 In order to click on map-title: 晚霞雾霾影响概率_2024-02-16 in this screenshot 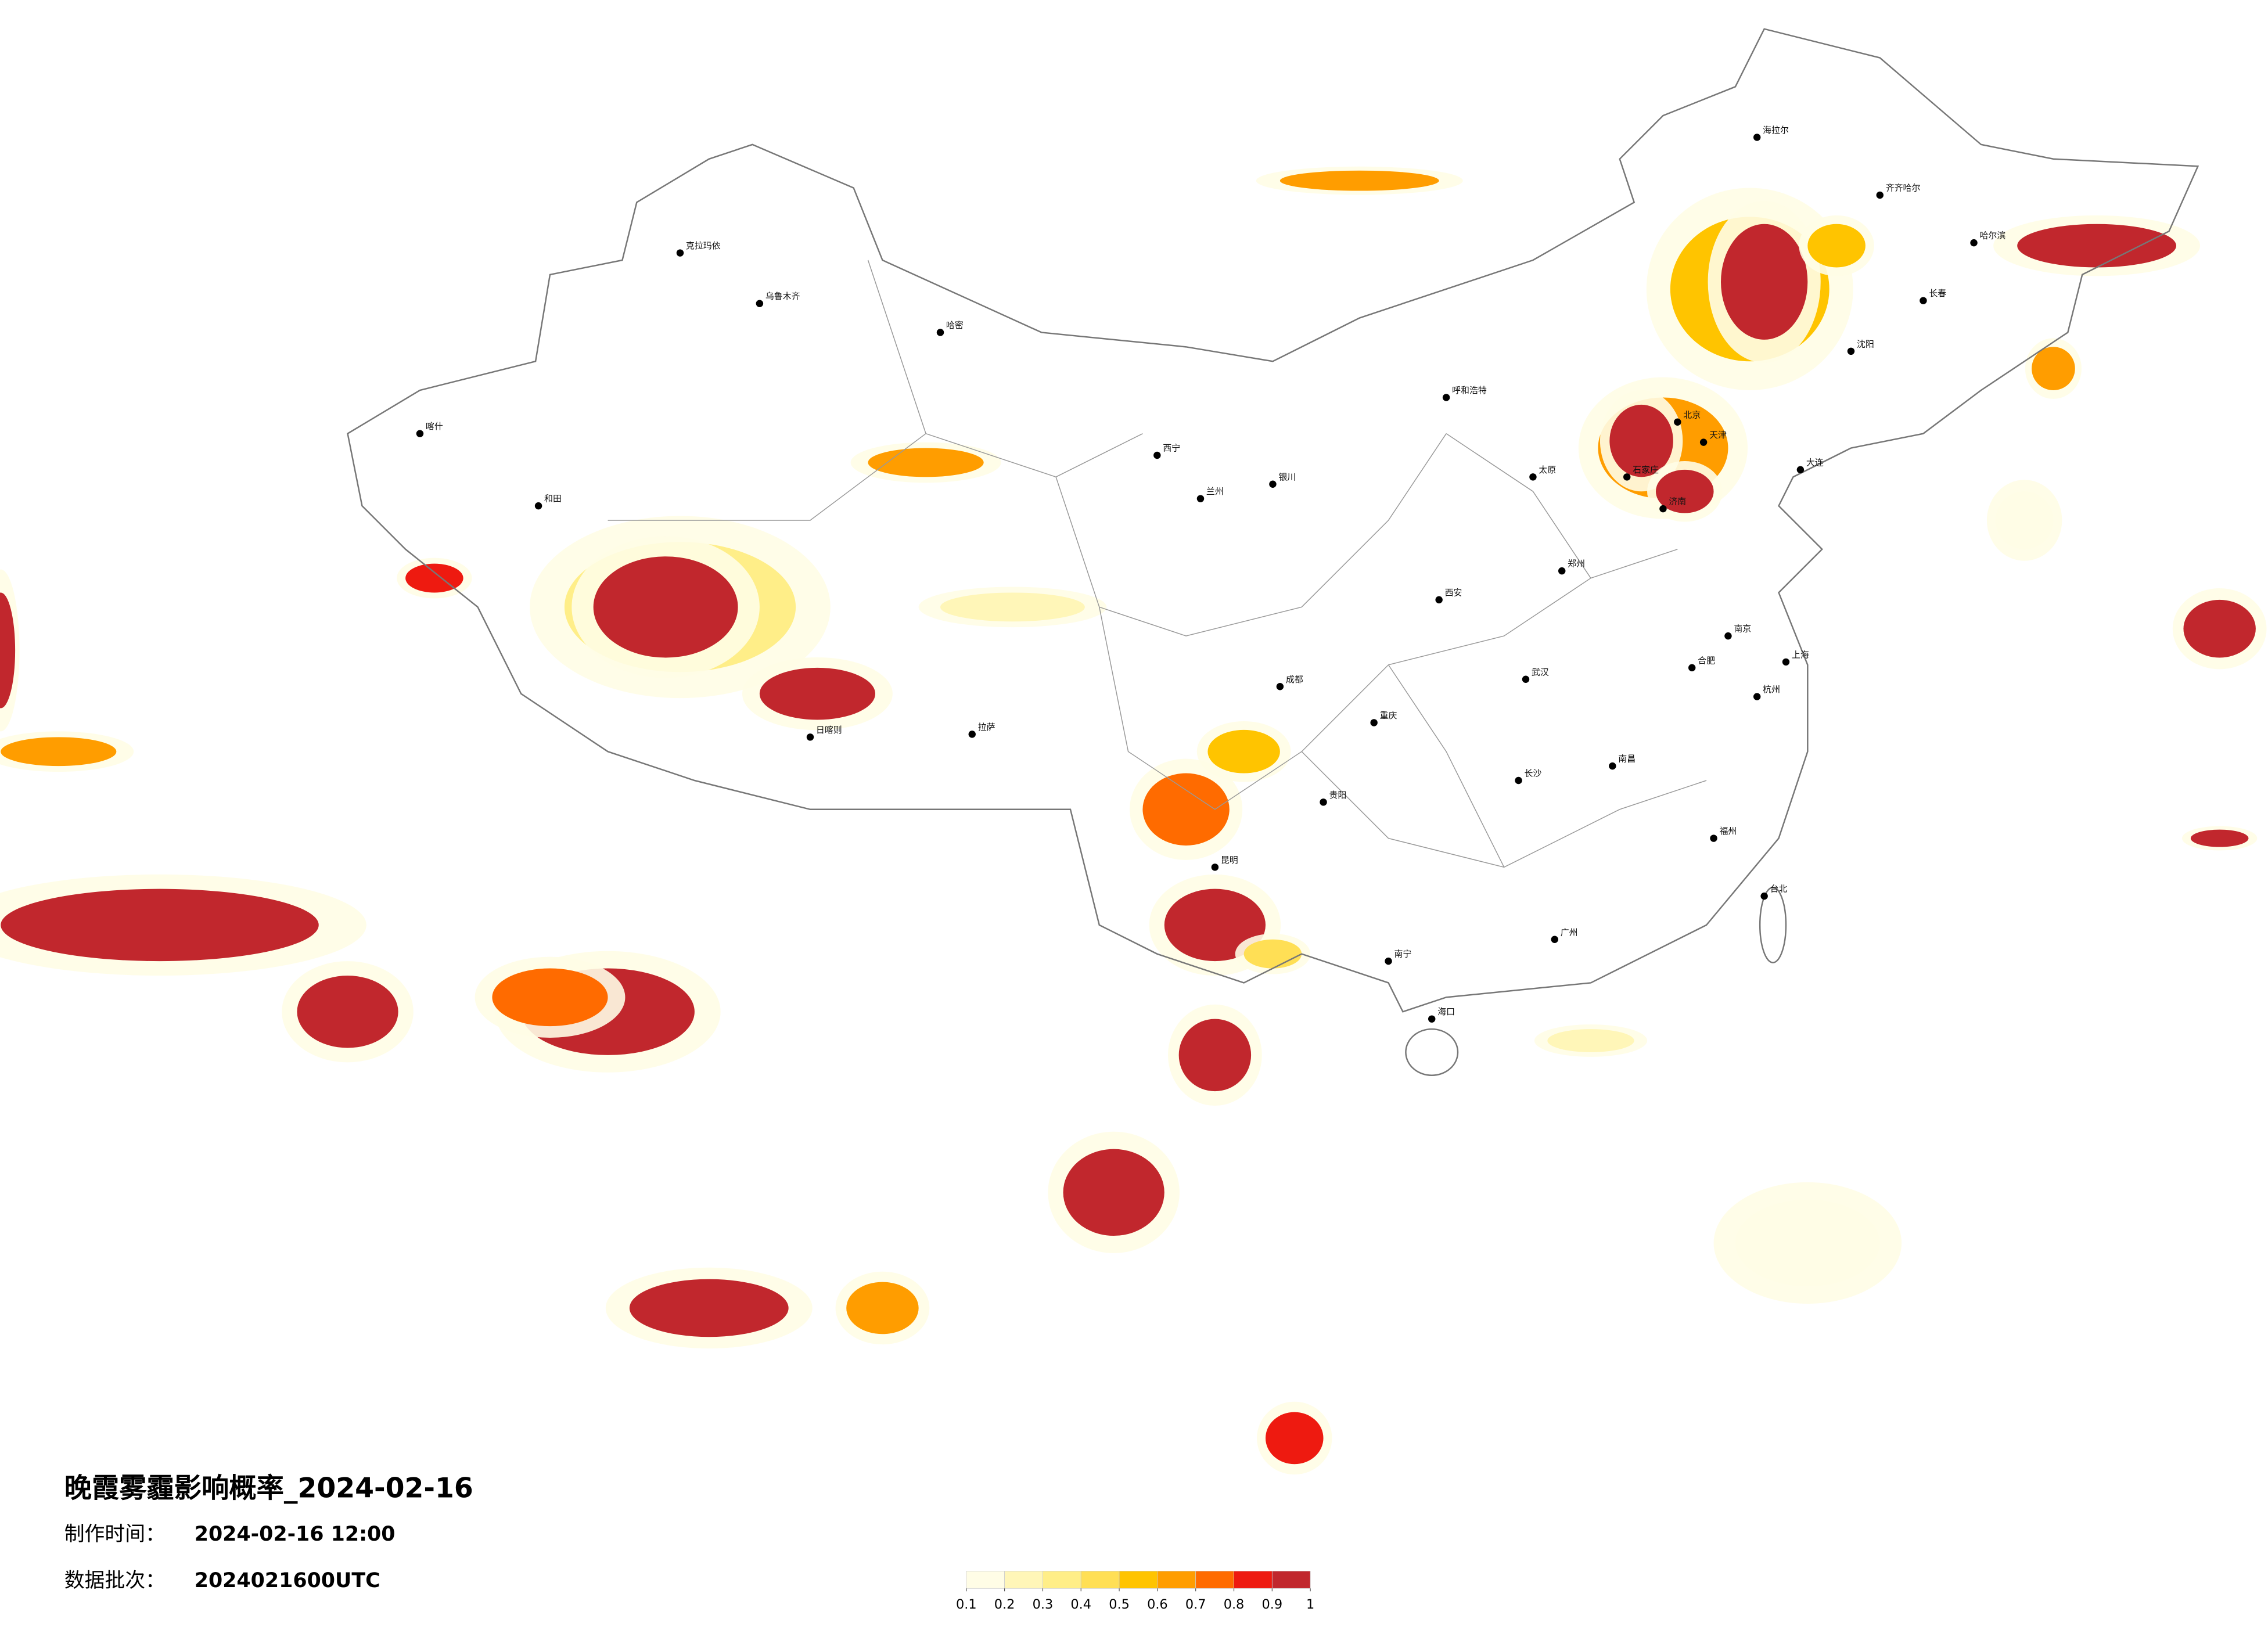, I will do `click(268, 1488)`.